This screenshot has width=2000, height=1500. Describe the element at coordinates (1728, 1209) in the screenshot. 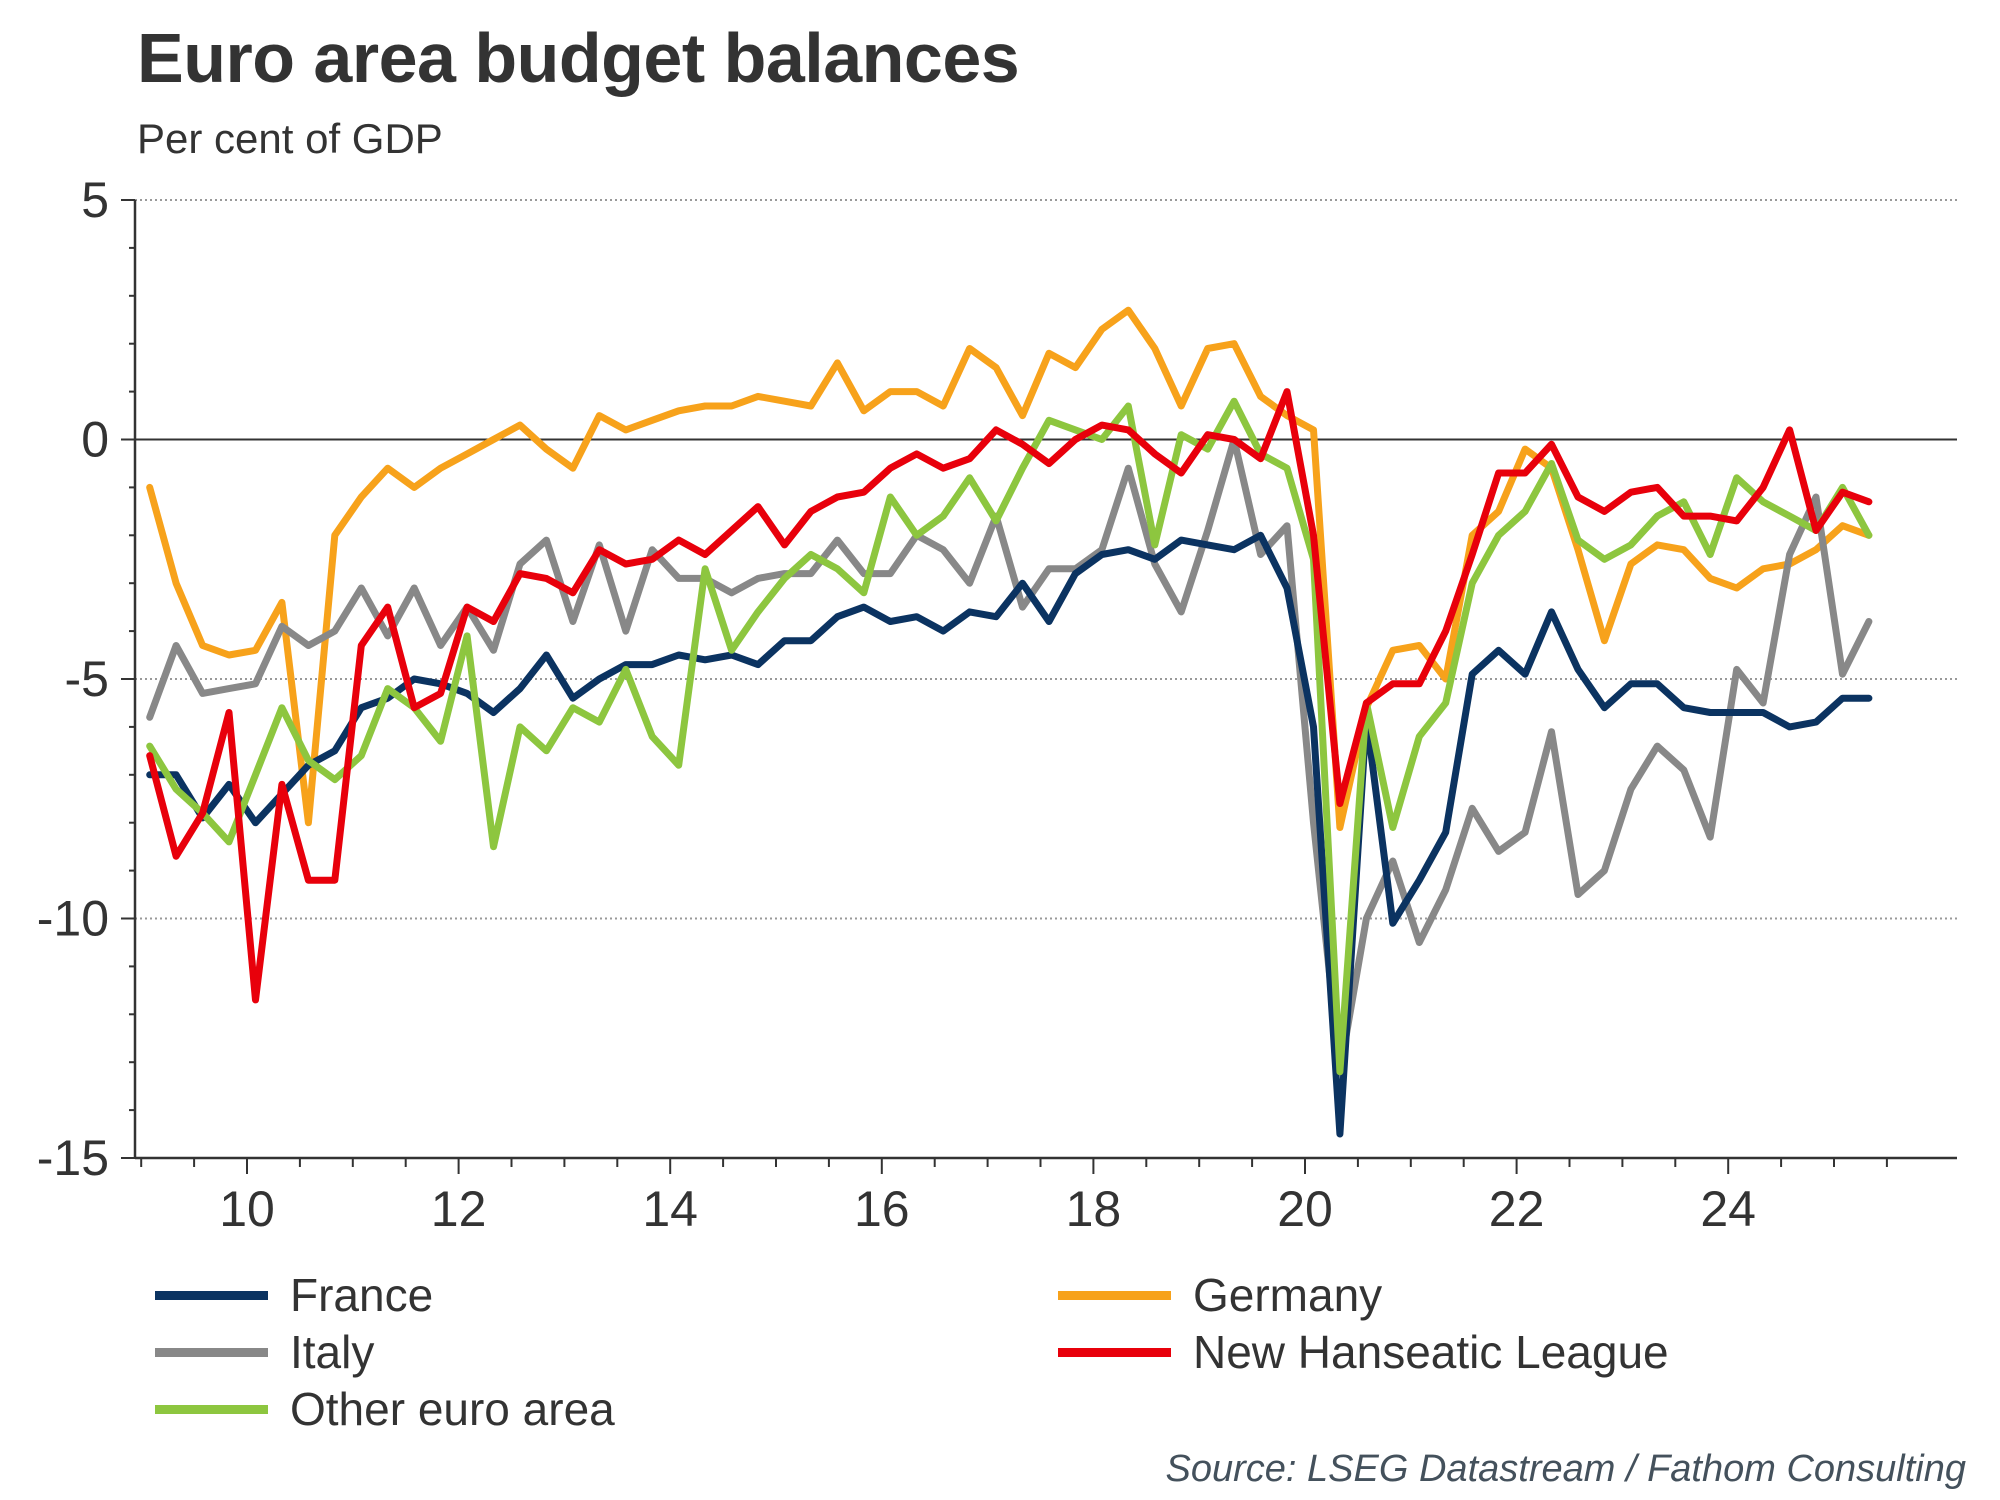

I see `x-tick-label: 24` at that location.